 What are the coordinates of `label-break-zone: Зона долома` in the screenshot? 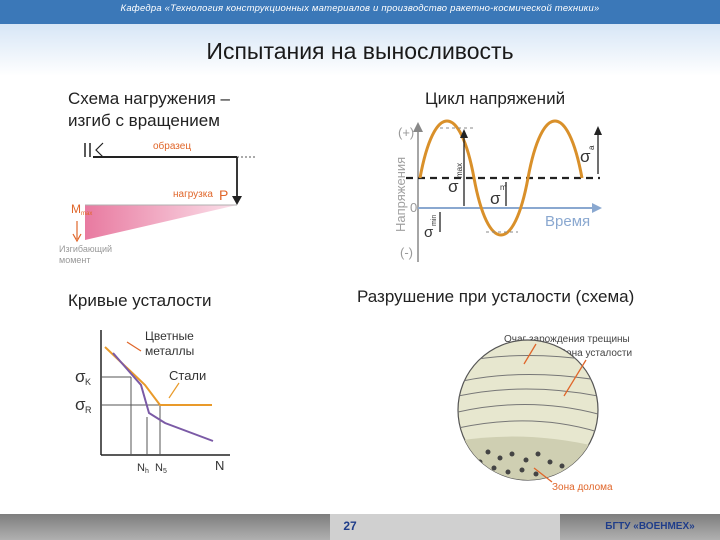 It's located at (582, 487).